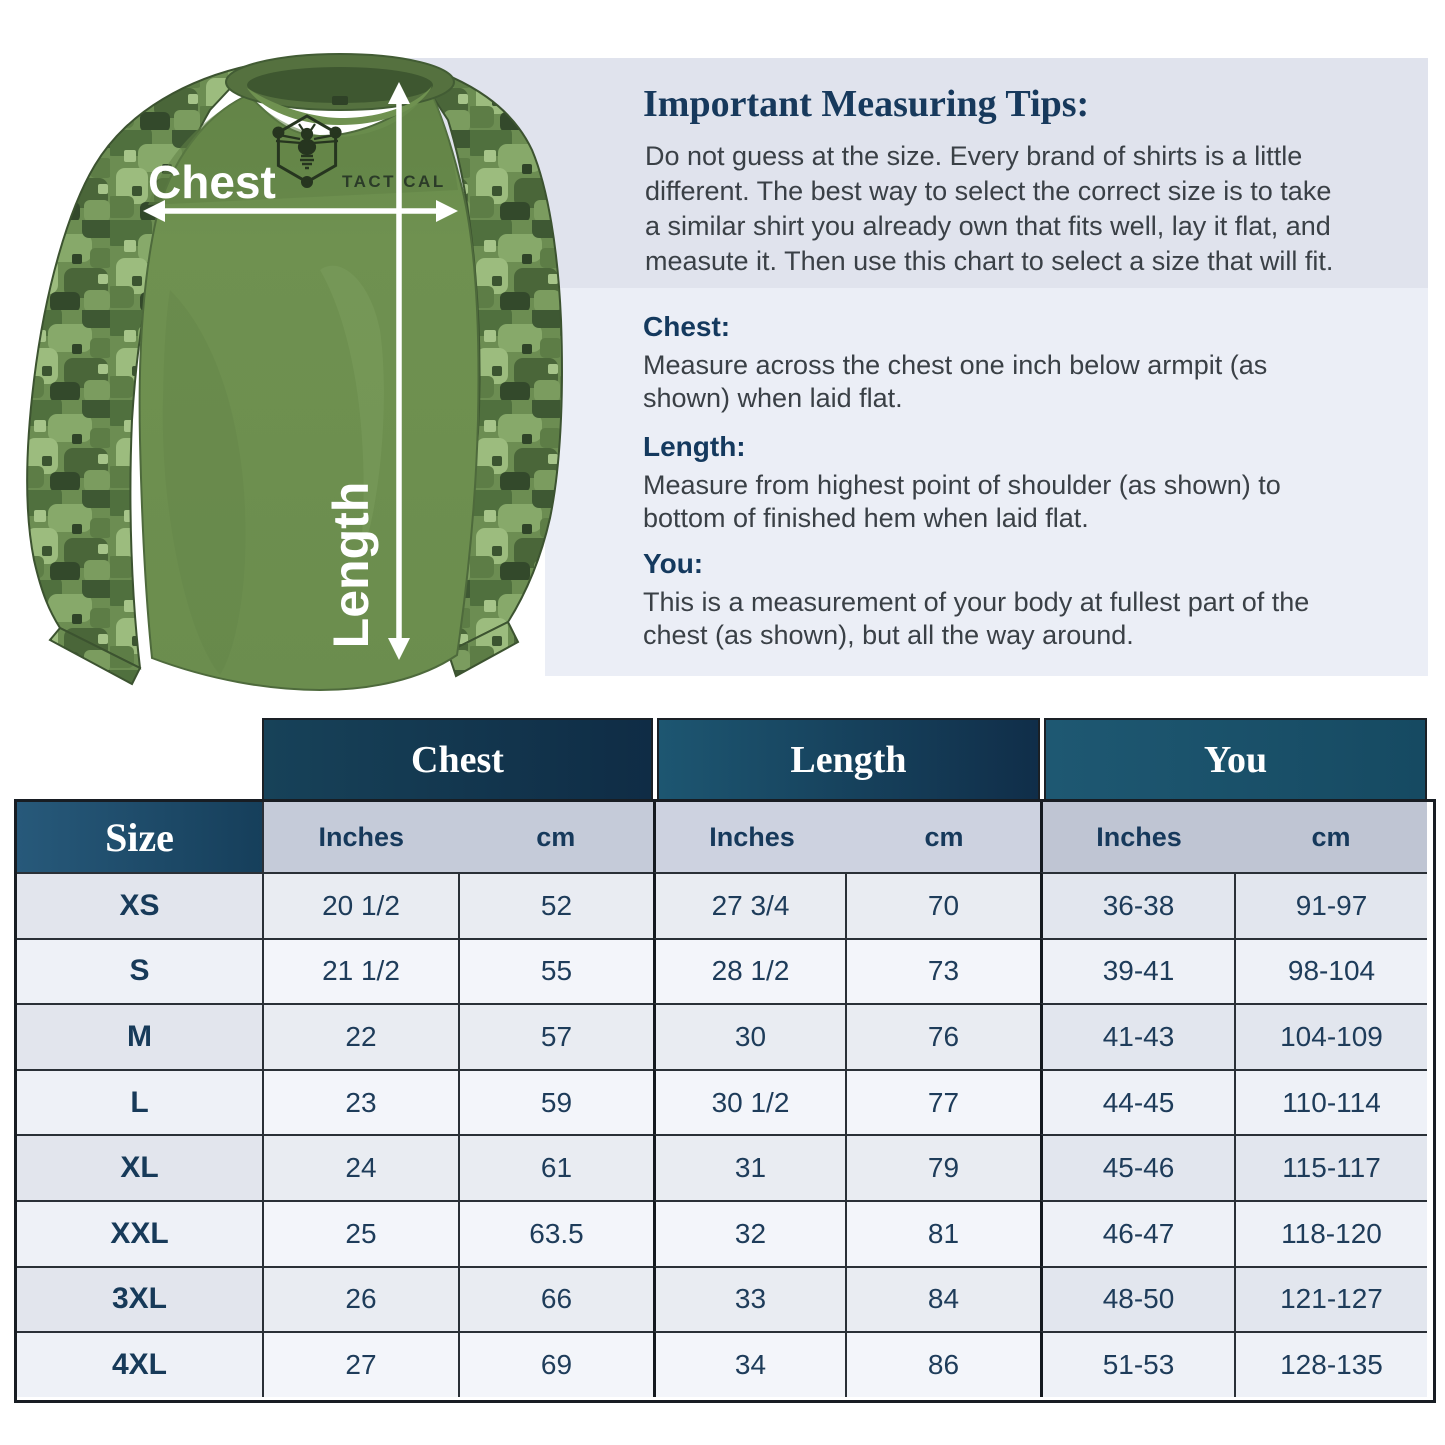 The width and height of the screenshot is (1445, 1445). I want to click on table-cell: 52, so click(555, 905).